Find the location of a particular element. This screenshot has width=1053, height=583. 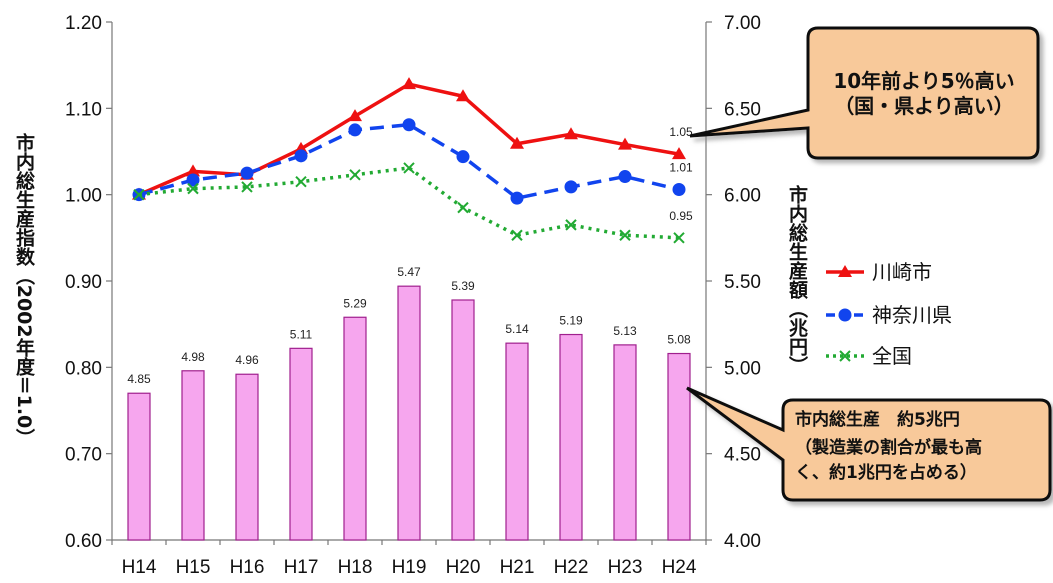

x-tick-label: H14 is located at coordinates (139, 567).